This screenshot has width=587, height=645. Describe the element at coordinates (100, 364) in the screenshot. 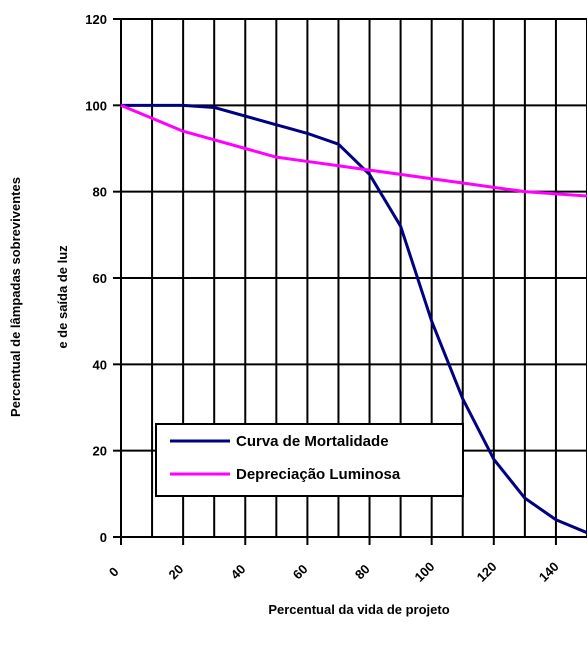

I see `y-tick-label: 40` at that location.